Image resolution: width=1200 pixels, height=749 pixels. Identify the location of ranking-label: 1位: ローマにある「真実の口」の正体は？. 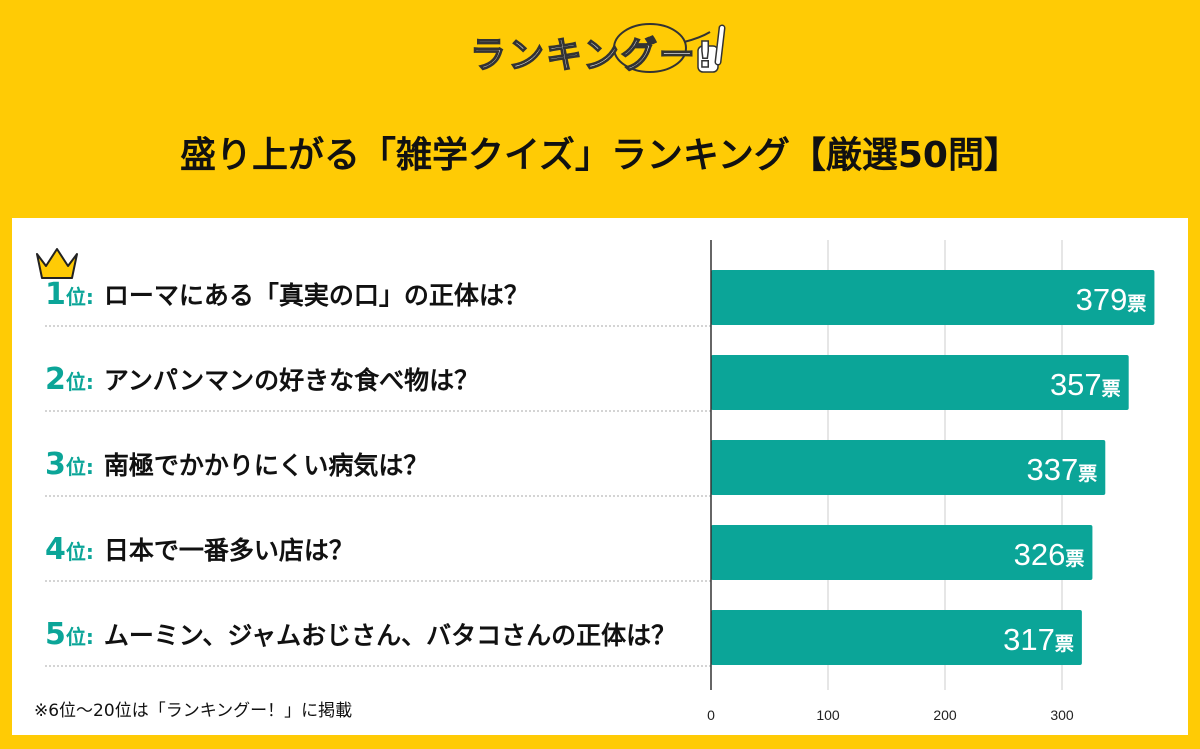
(287, 294).